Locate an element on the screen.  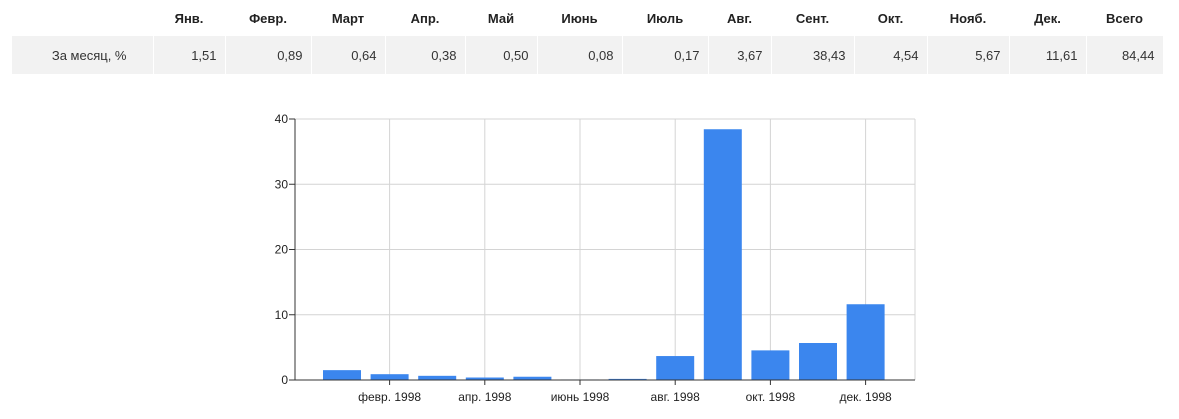
table-cell: 0,64 is located at coordinates (348, 55).